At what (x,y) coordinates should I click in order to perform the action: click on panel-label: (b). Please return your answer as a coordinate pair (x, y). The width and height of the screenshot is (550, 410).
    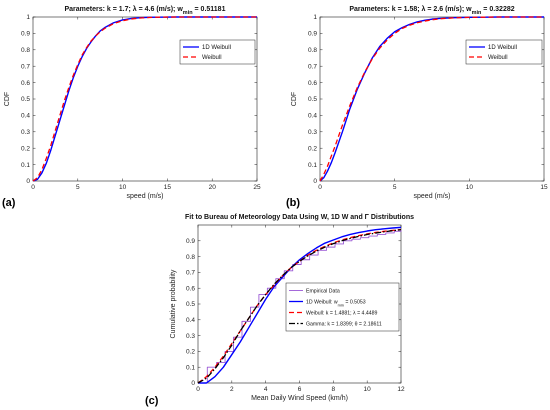
    Looking at the image, I should click on (293, 203).